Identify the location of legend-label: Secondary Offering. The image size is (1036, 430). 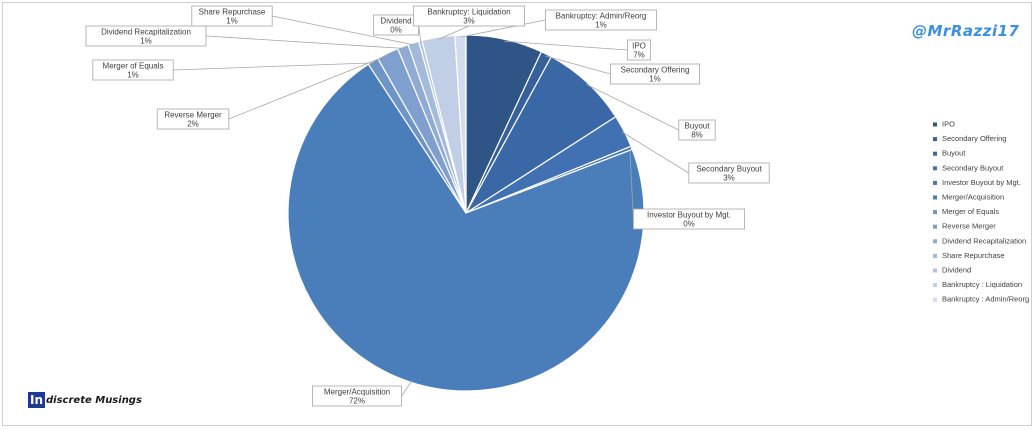
(974, 138).